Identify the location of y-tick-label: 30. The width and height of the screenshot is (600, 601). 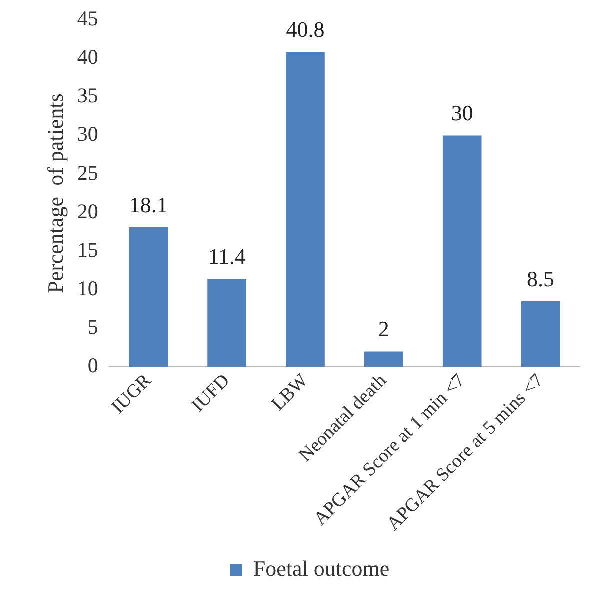
(87, 134).